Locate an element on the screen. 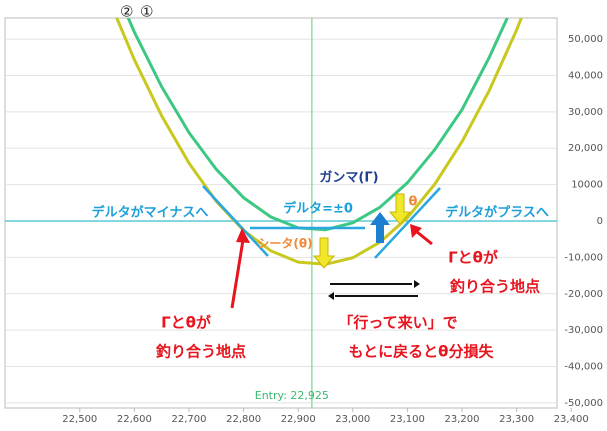 The height and width of the screenshot is (431, 607). y-tick-label: -10,000 is located at coordinates (583, 257).